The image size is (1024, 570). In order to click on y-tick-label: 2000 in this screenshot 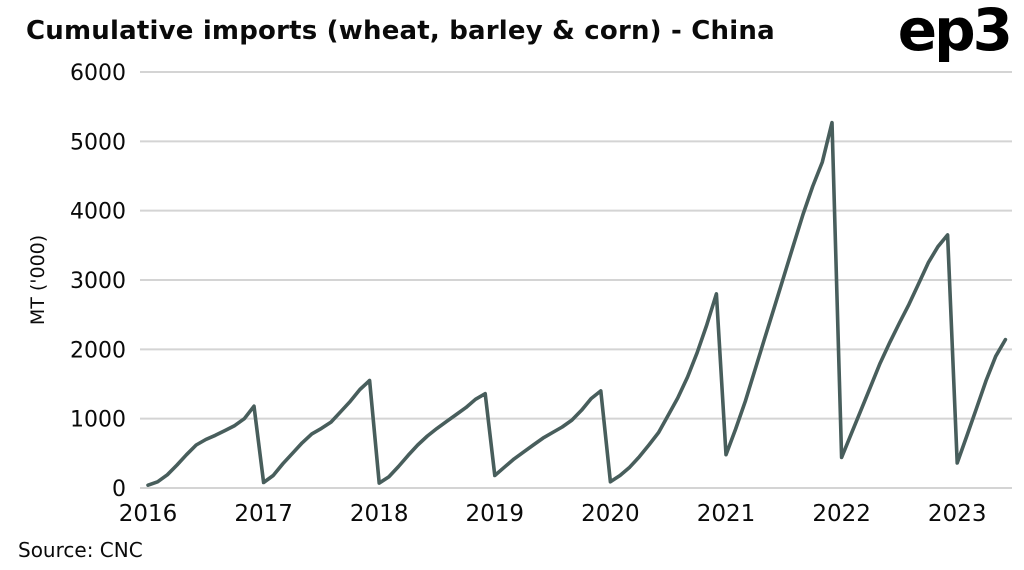, I will do `click(98, 350)`.